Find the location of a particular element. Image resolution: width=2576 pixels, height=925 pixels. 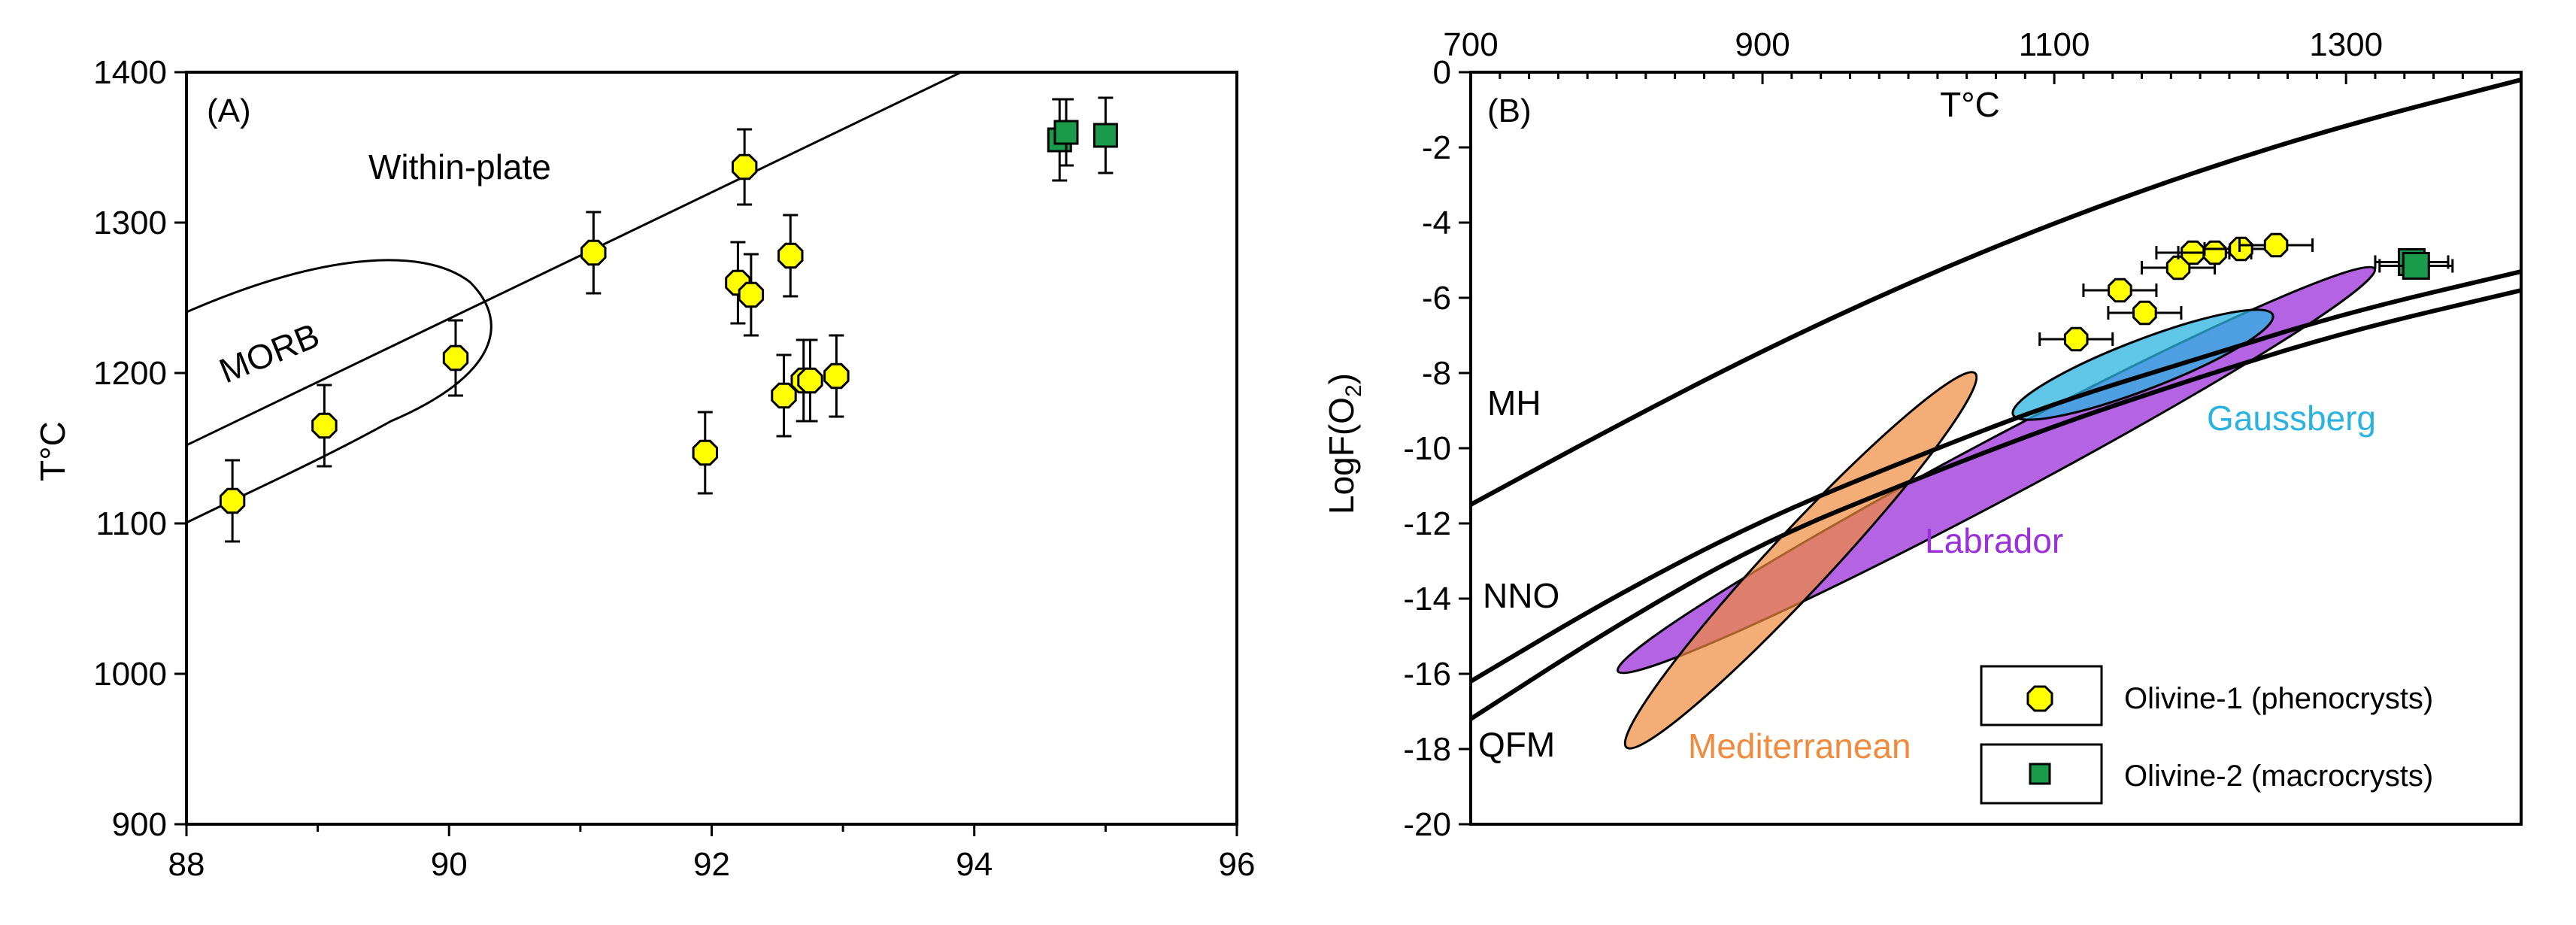

panel-b-y-tick-label: -8 is located at coordinates (1436, 373).